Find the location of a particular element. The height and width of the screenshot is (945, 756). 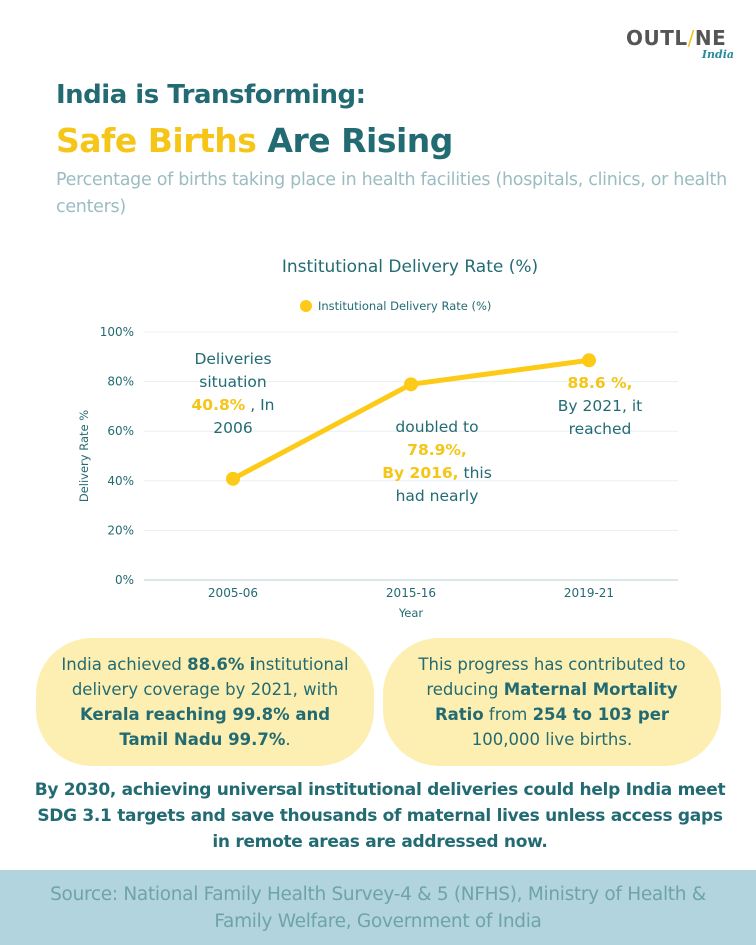

annotation-value: 40.8% is located at coordinates (218, 405).